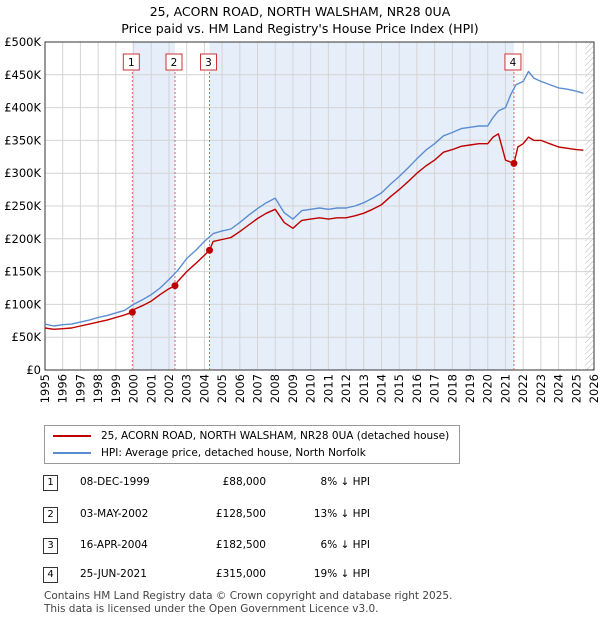 This screenshot has height=620, width=600. I want to click on transaction-number: 4, so click(50, 575).